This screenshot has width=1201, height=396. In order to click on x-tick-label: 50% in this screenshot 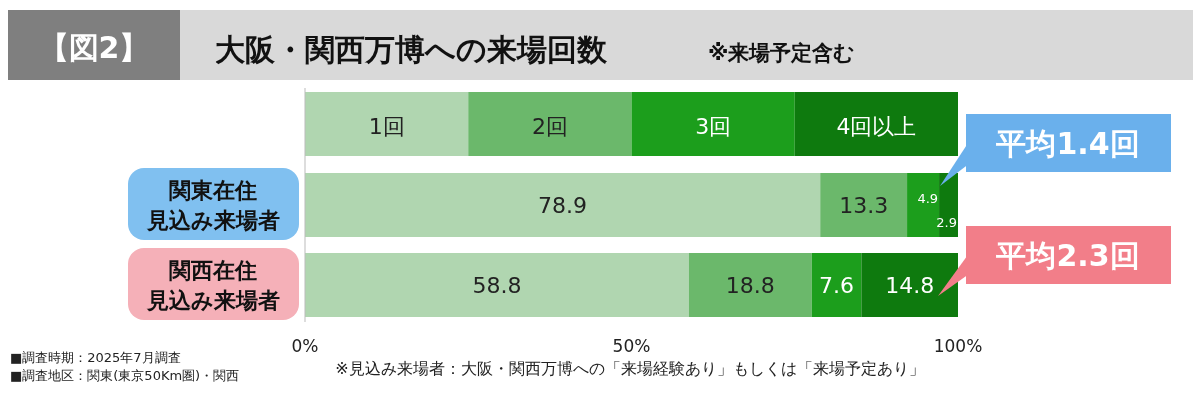, I will do `click(631, 346)`.